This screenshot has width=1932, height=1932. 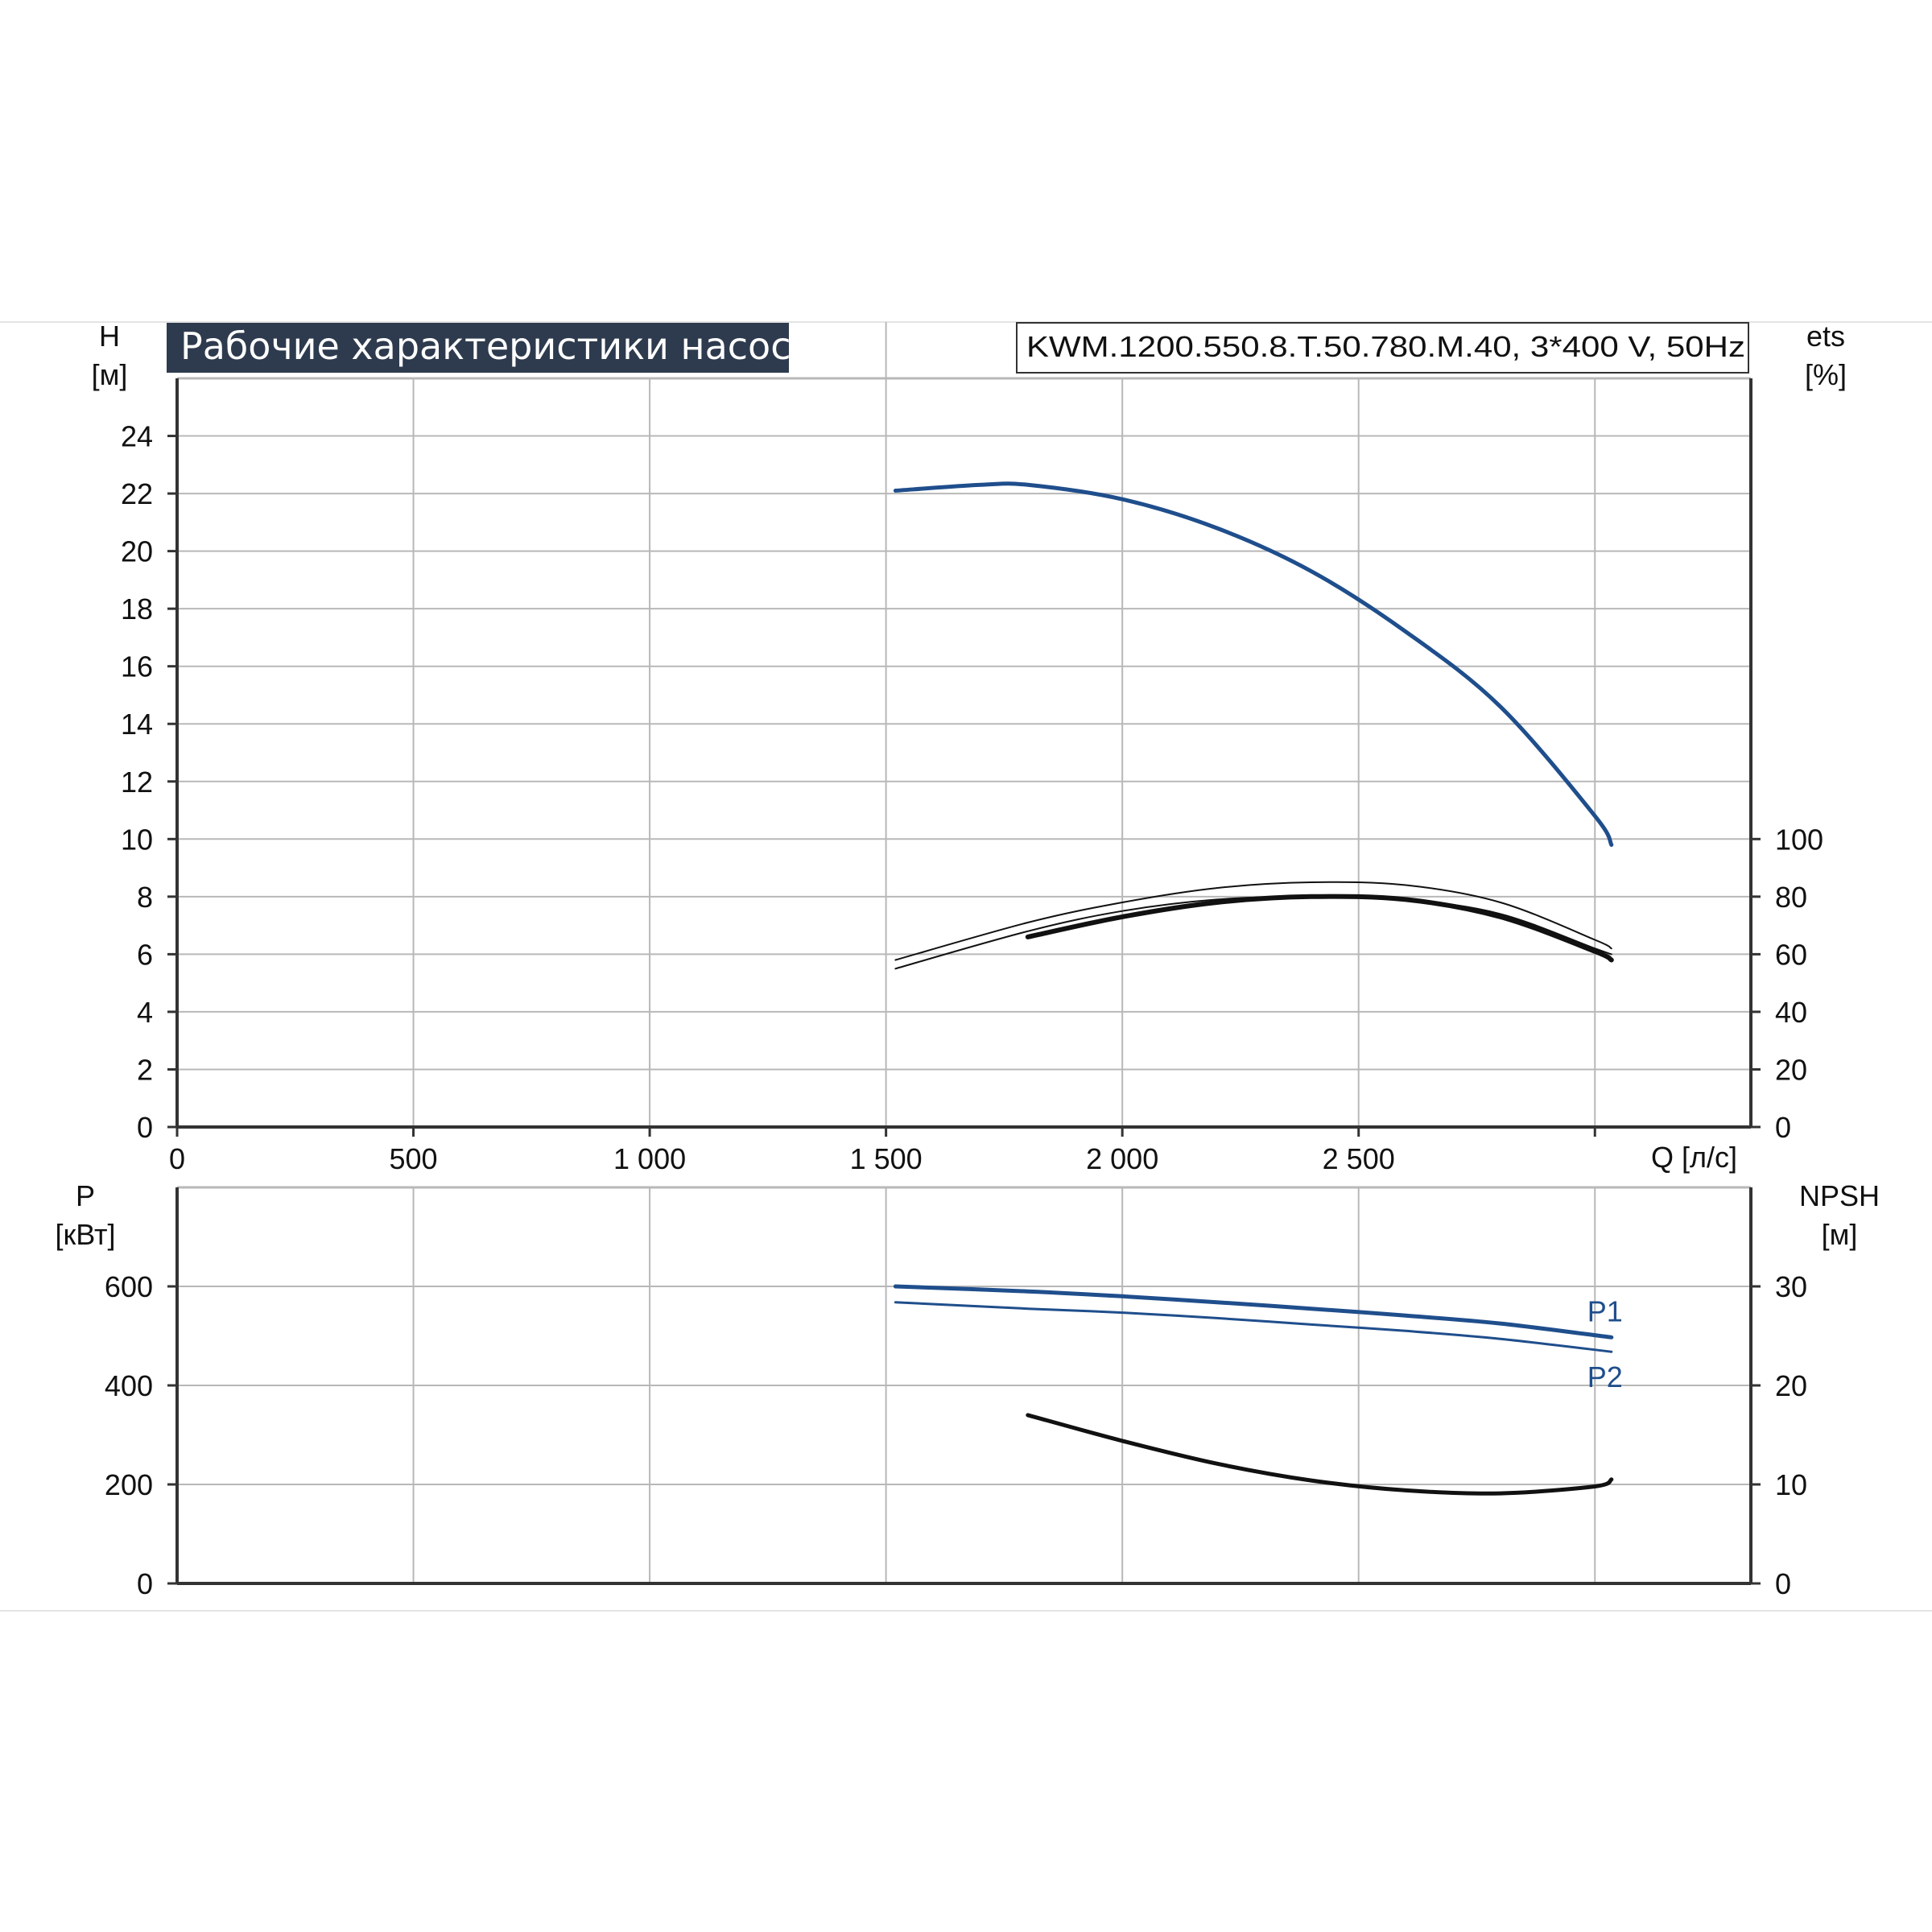 What do you see at coordinates (110, 355) in the screenshot?
I see `top-ylabel: H [м]` at bounding box center [110, 355].